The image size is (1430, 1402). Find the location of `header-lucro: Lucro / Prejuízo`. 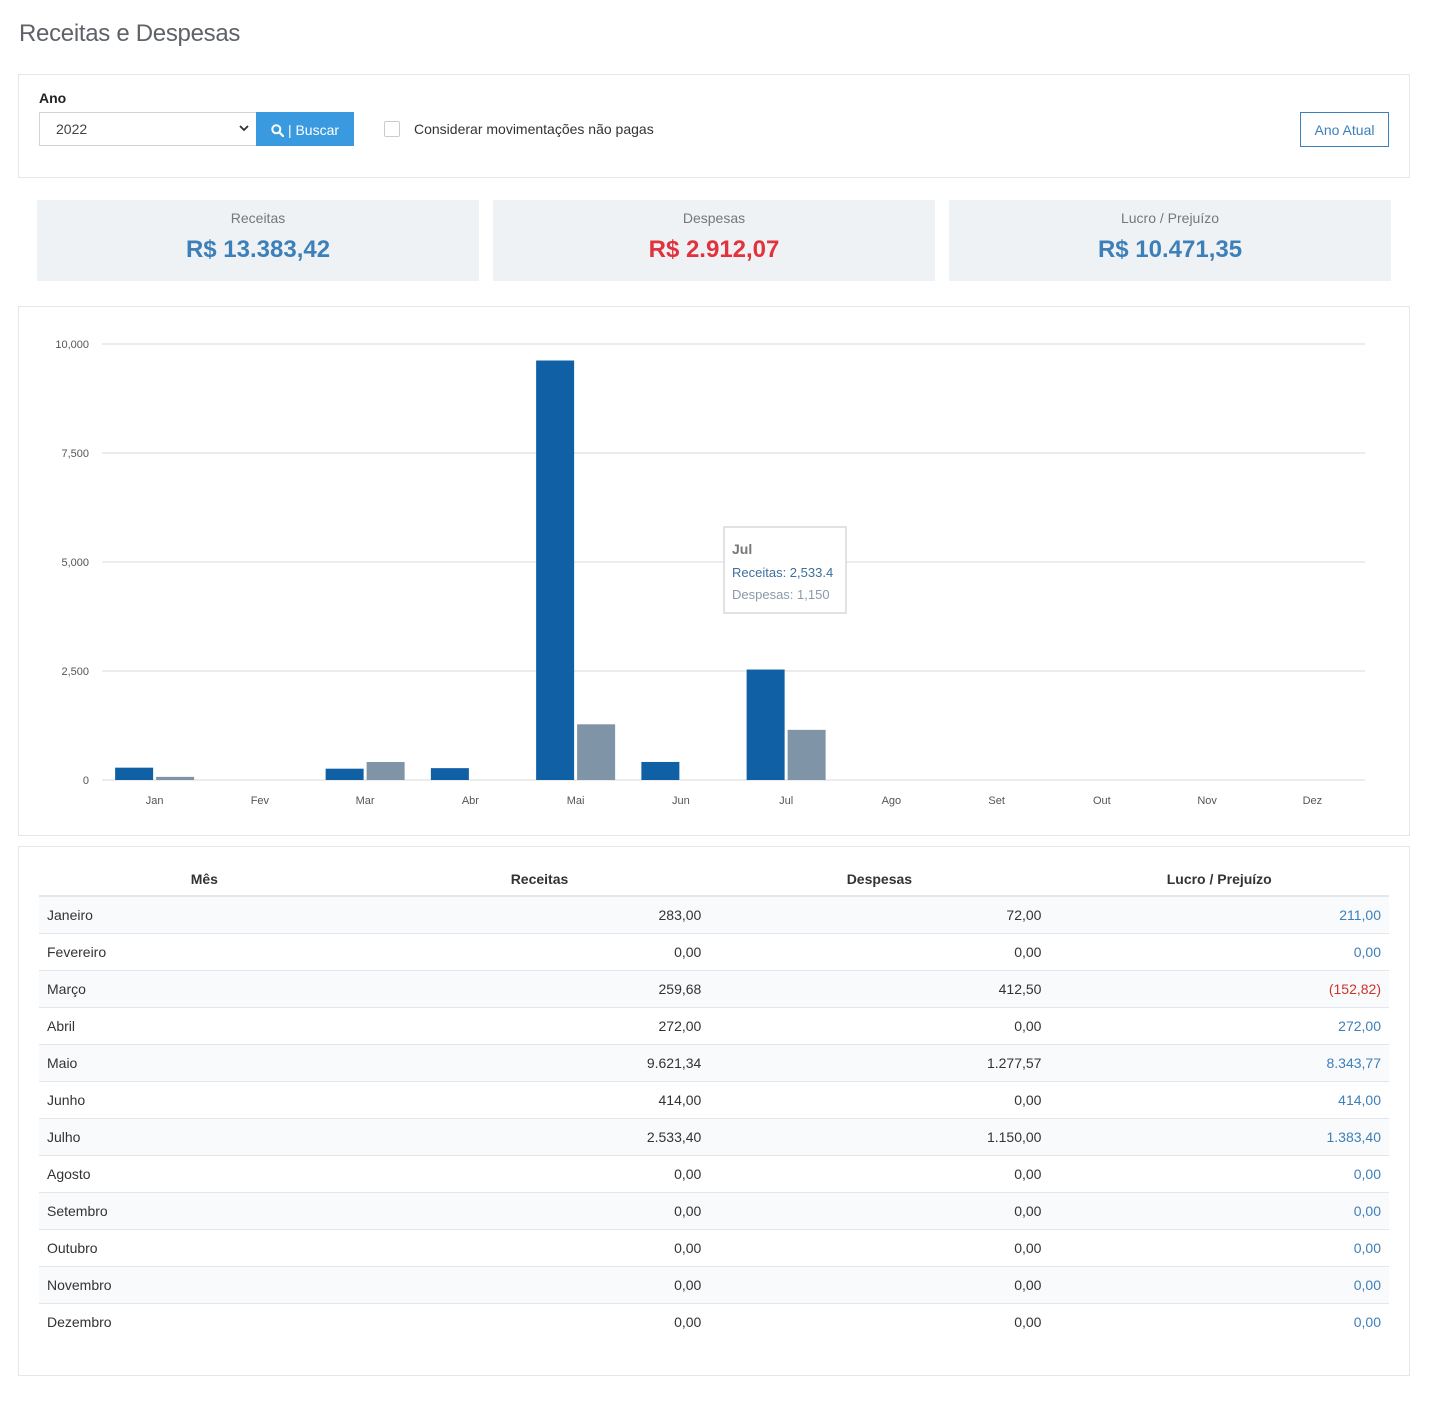

header-lucro: Lucro / Prejuízo is located at coordinates (1219, 879).